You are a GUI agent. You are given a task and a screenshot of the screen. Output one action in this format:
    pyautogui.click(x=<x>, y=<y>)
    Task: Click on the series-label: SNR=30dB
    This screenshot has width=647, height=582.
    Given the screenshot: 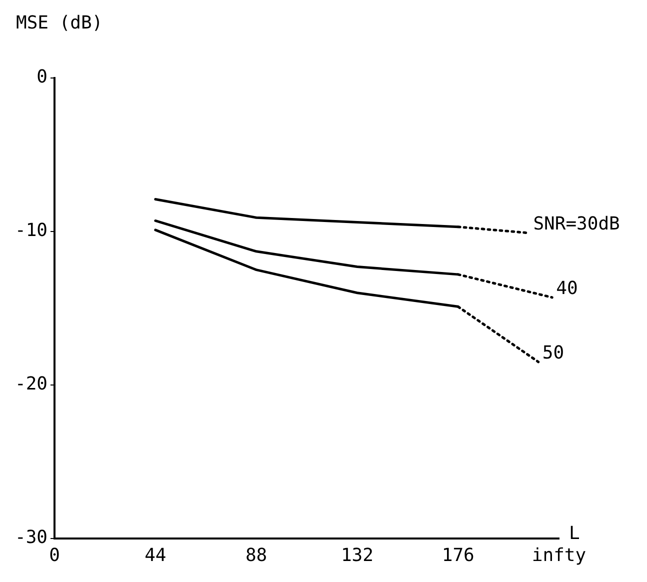 What is the action you would take?
    pyautogui.click(x=576, y=224)
    